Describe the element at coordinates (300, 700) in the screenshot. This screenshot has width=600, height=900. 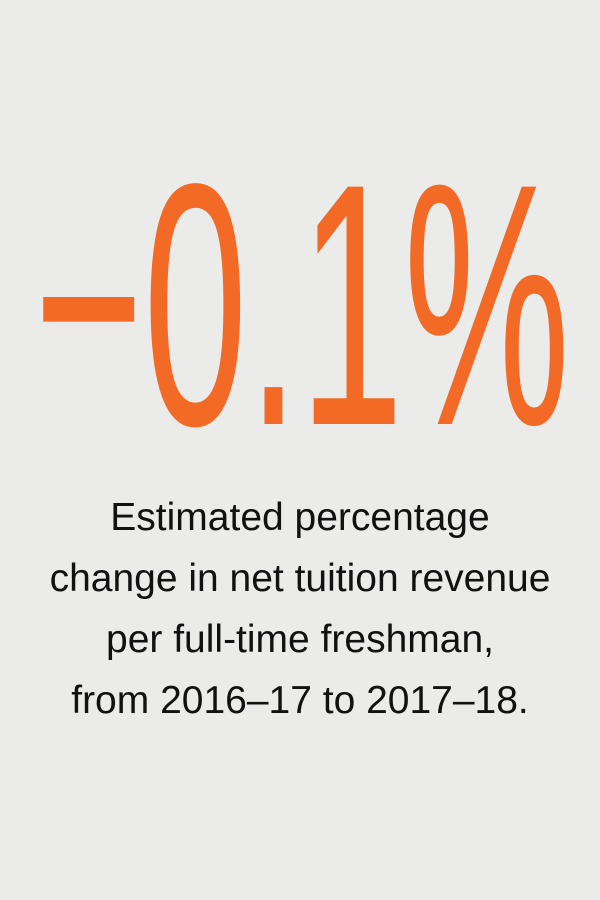
I see `caption-line: from 2016–17 to 2017–18.` at that location.